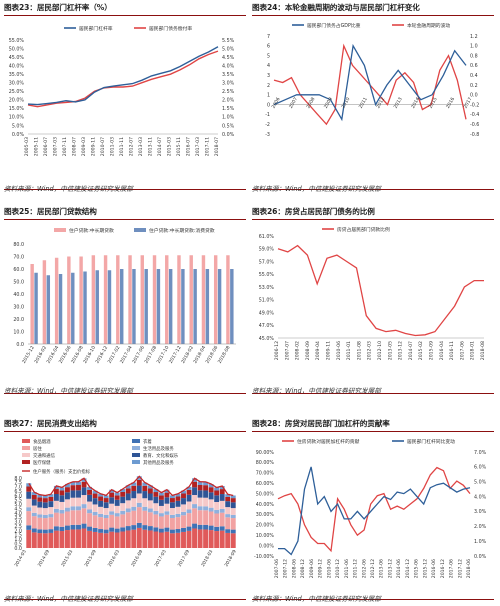 This screenshot has height=606, width=500. I want to click on source-note: 资料来源：Wind，中信建投证券研究发展部, so click(316, 189).